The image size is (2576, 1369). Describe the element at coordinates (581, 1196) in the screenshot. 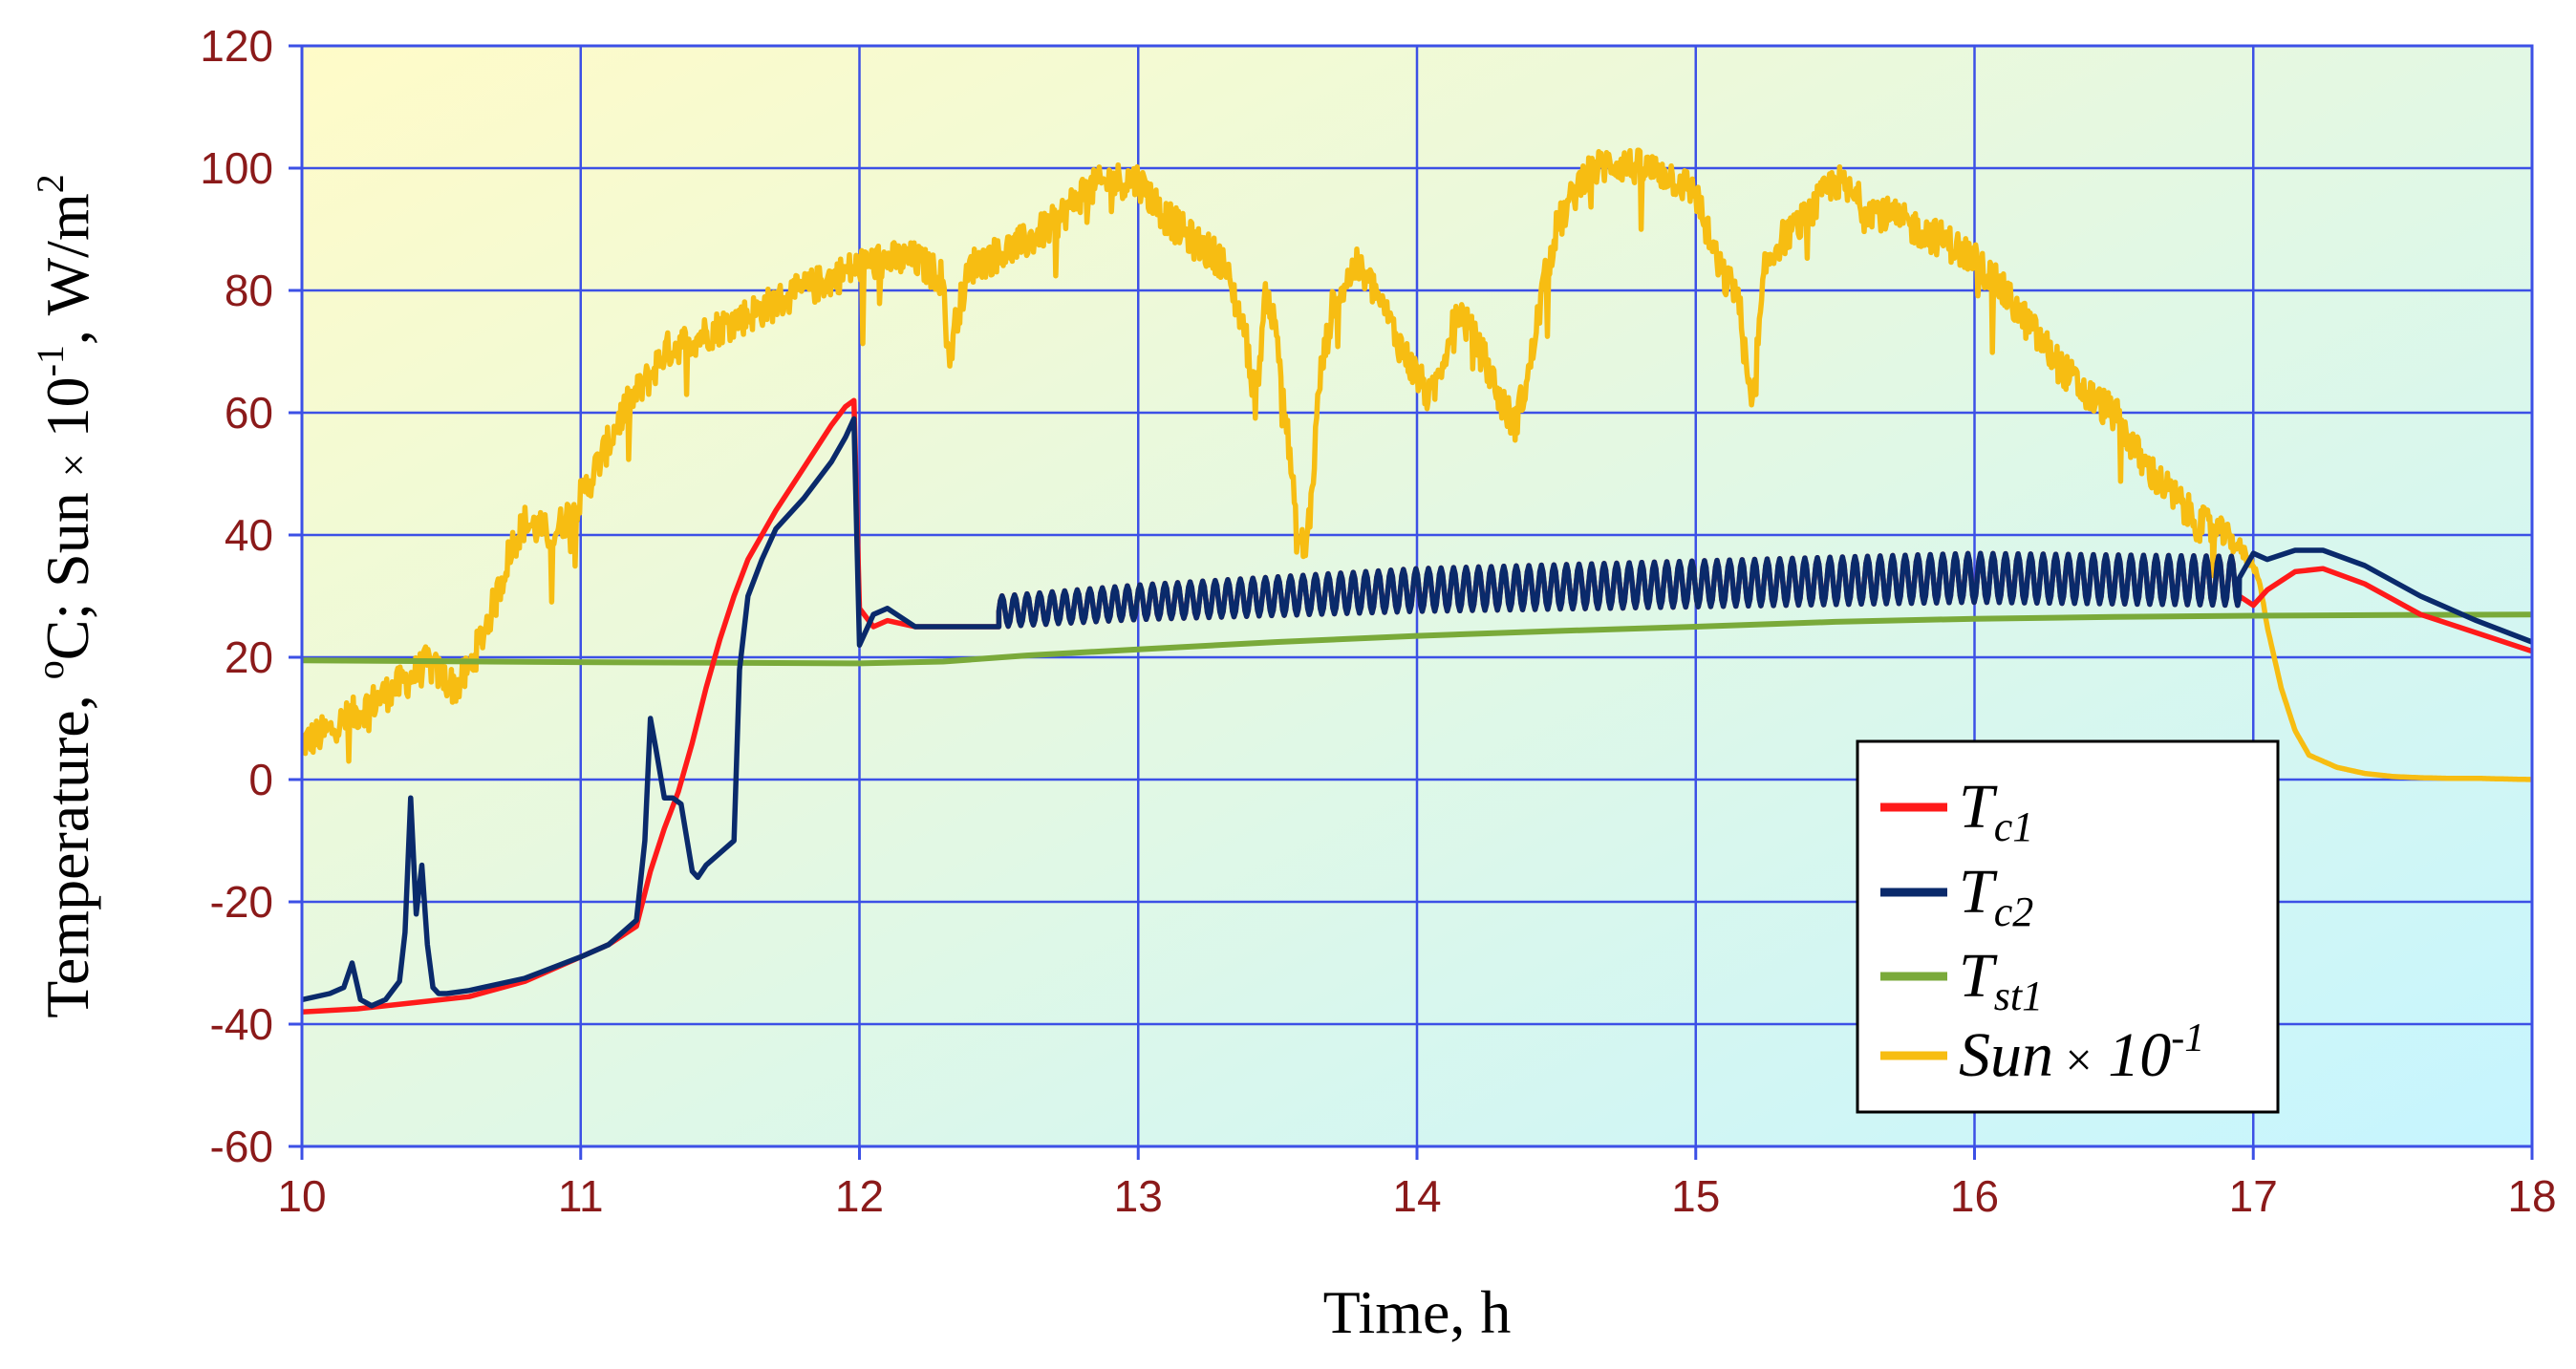

I see `x-tick-label: 11` at that location.